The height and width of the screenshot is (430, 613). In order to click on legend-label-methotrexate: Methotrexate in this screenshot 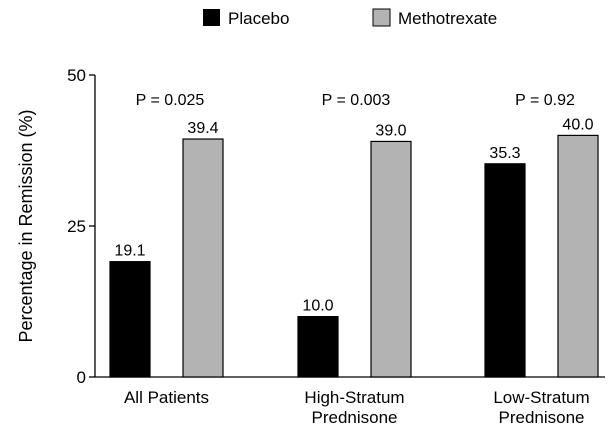, I will do `click(447, 18)`.